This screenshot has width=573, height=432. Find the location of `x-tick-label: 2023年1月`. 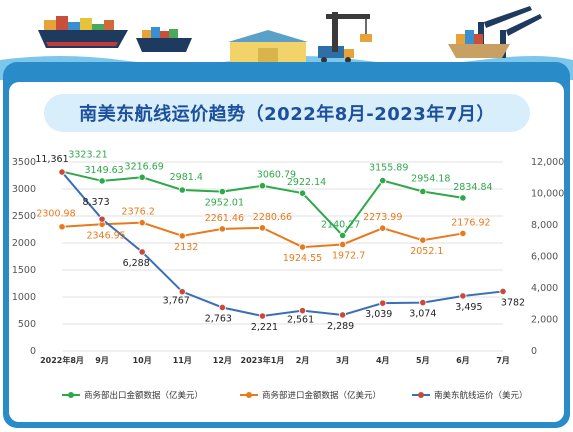

x-tick-label: 2023年1月 is located at coordinates (263, 360).